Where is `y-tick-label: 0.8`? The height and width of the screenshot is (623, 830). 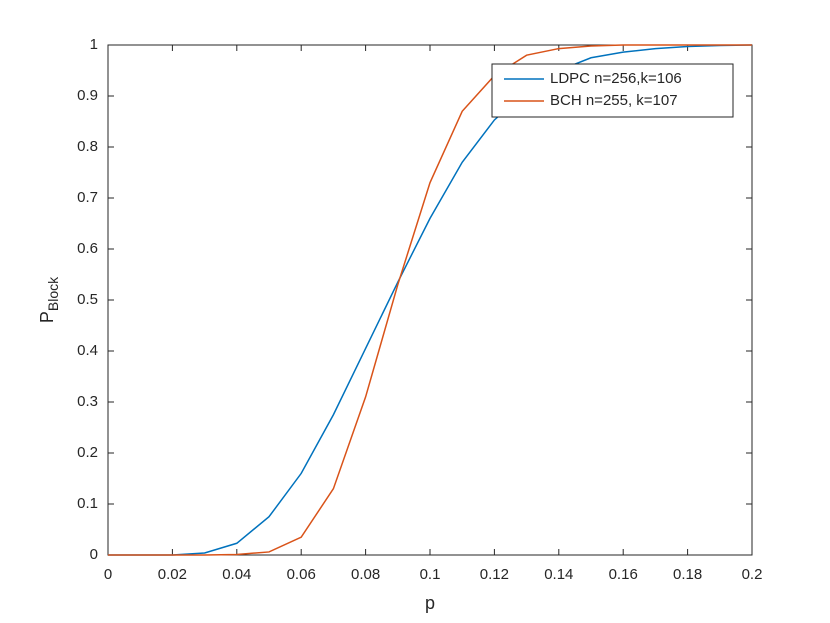 y-tick-label: 0.8 is located at coordinates (87, 146).